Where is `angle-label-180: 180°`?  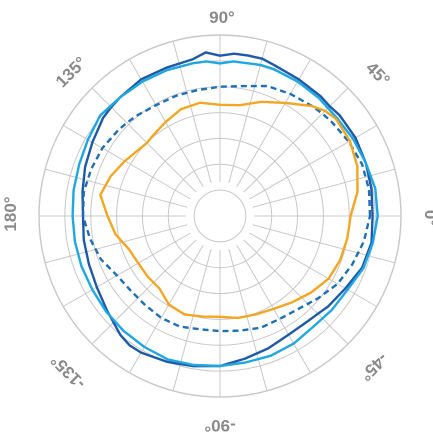
angle-label-180: 180° is located at coordinates (10, 213).